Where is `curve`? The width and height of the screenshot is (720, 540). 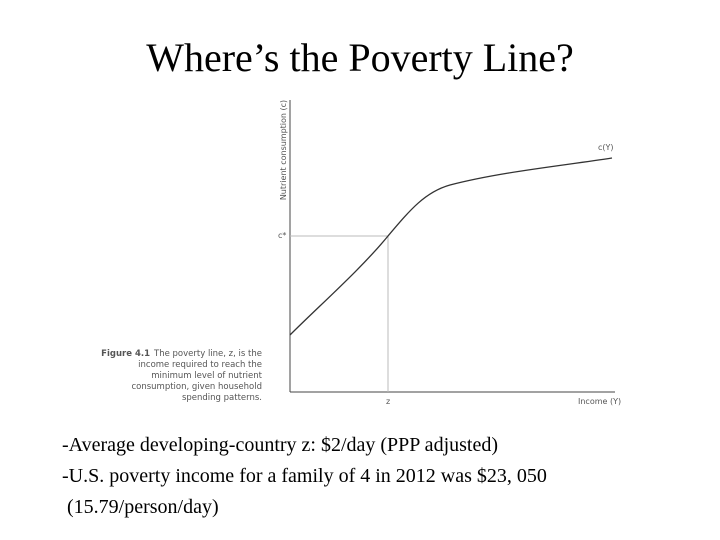 curve is located at coordinates (451, 246).